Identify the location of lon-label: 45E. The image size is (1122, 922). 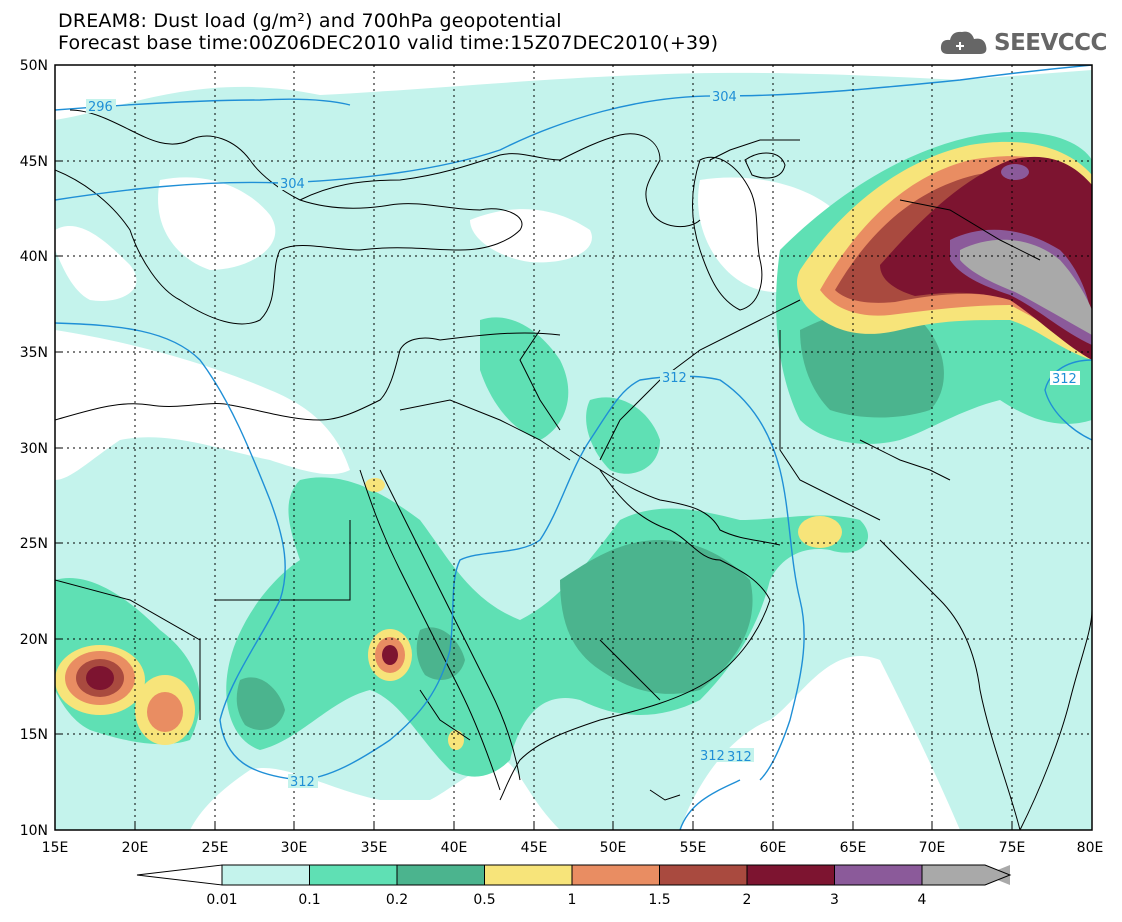
(534, 848).